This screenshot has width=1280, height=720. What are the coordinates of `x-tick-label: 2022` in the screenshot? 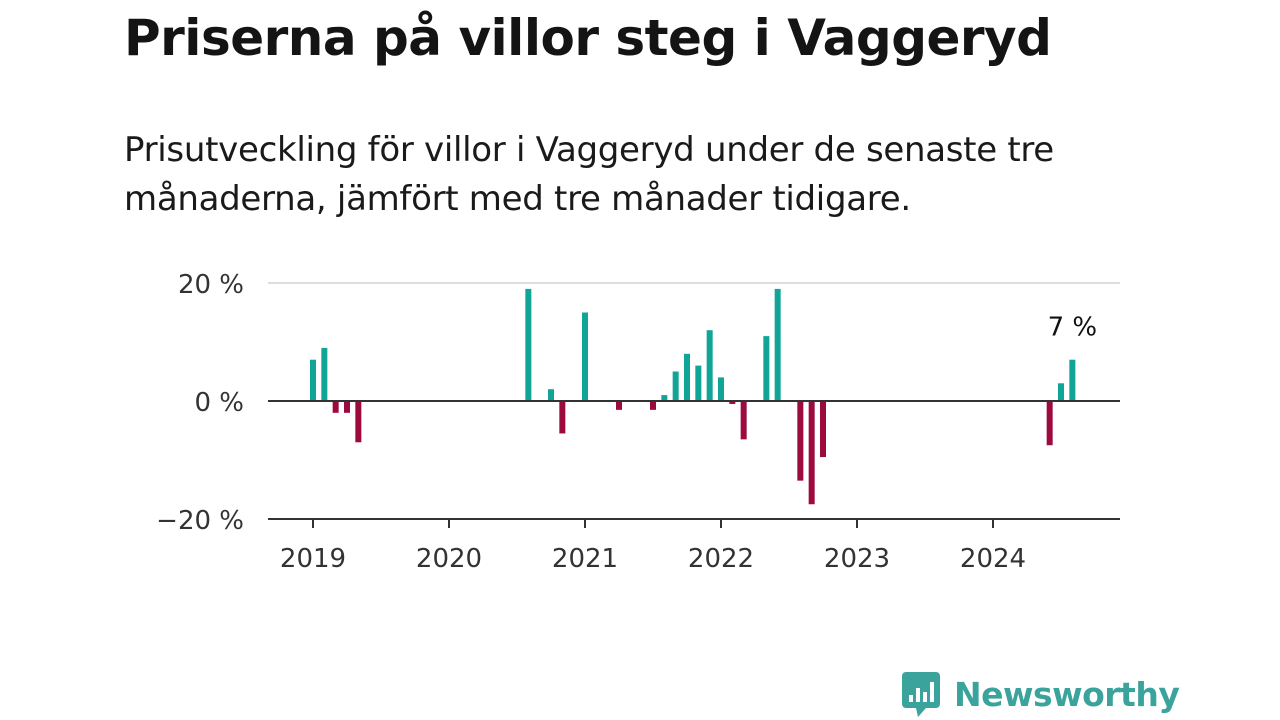 It's located at (721, 559).